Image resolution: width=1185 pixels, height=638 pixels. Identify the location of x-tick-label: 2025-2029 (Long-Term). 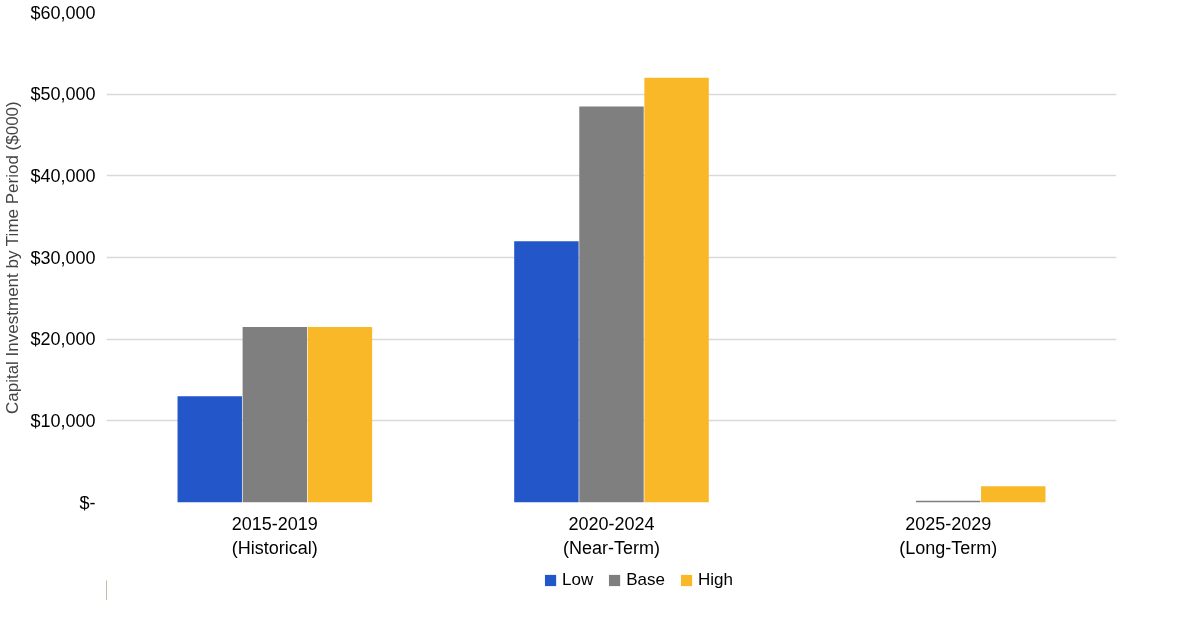
(948, 535).